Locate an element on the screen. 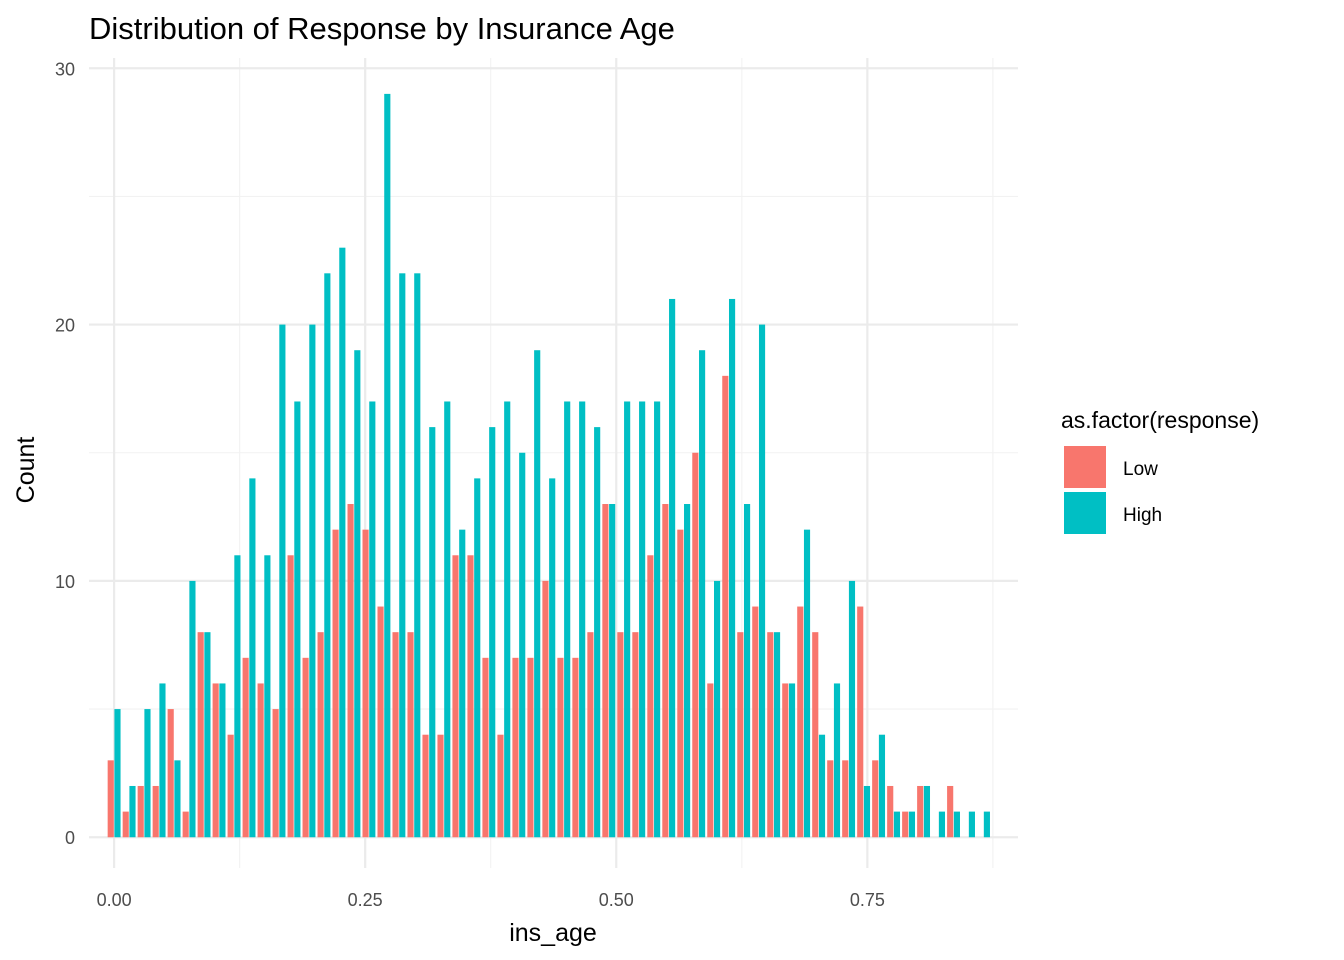 The height and width of the screenshot is (960, 1344). legend-label-low: Low is located at coordinates (1140, 469).